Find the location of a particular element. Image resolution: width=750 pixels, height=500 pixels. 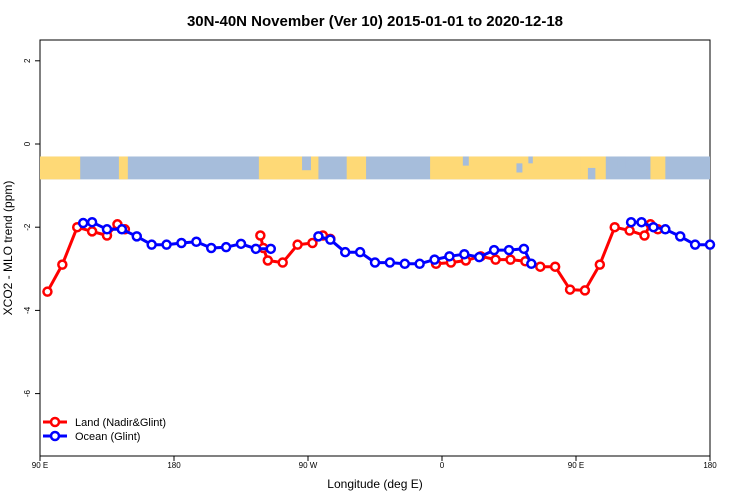

y-tick-label: -6 is located at coordinates (27, 393).